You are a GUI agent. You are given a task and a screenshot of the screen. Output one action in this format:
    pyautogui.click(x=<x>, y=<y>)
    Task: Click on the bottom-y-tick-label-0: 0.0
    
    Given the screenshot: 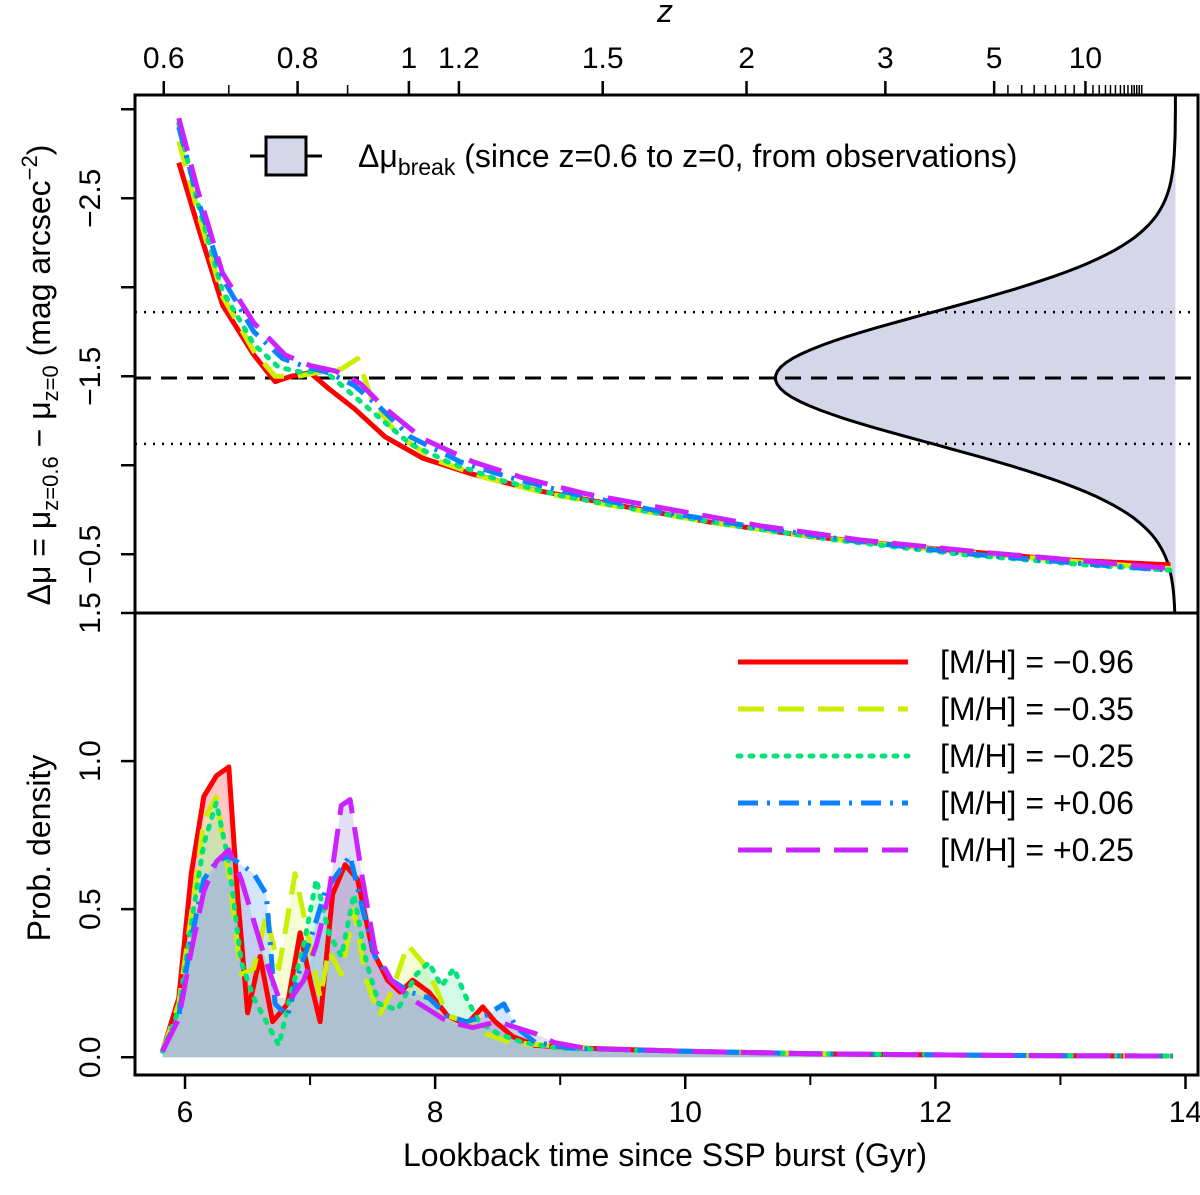 What is the action you would take?
    pyautogui.click(x=90, y=1057)
    